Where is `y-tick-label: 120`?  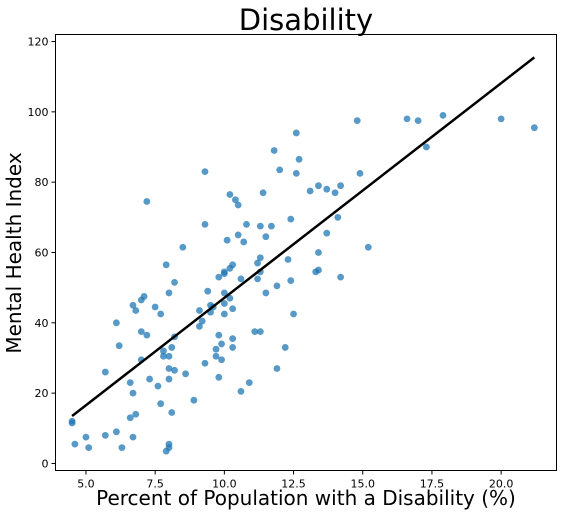 y-tick-label: 120 is located at coordinates (38, 42).